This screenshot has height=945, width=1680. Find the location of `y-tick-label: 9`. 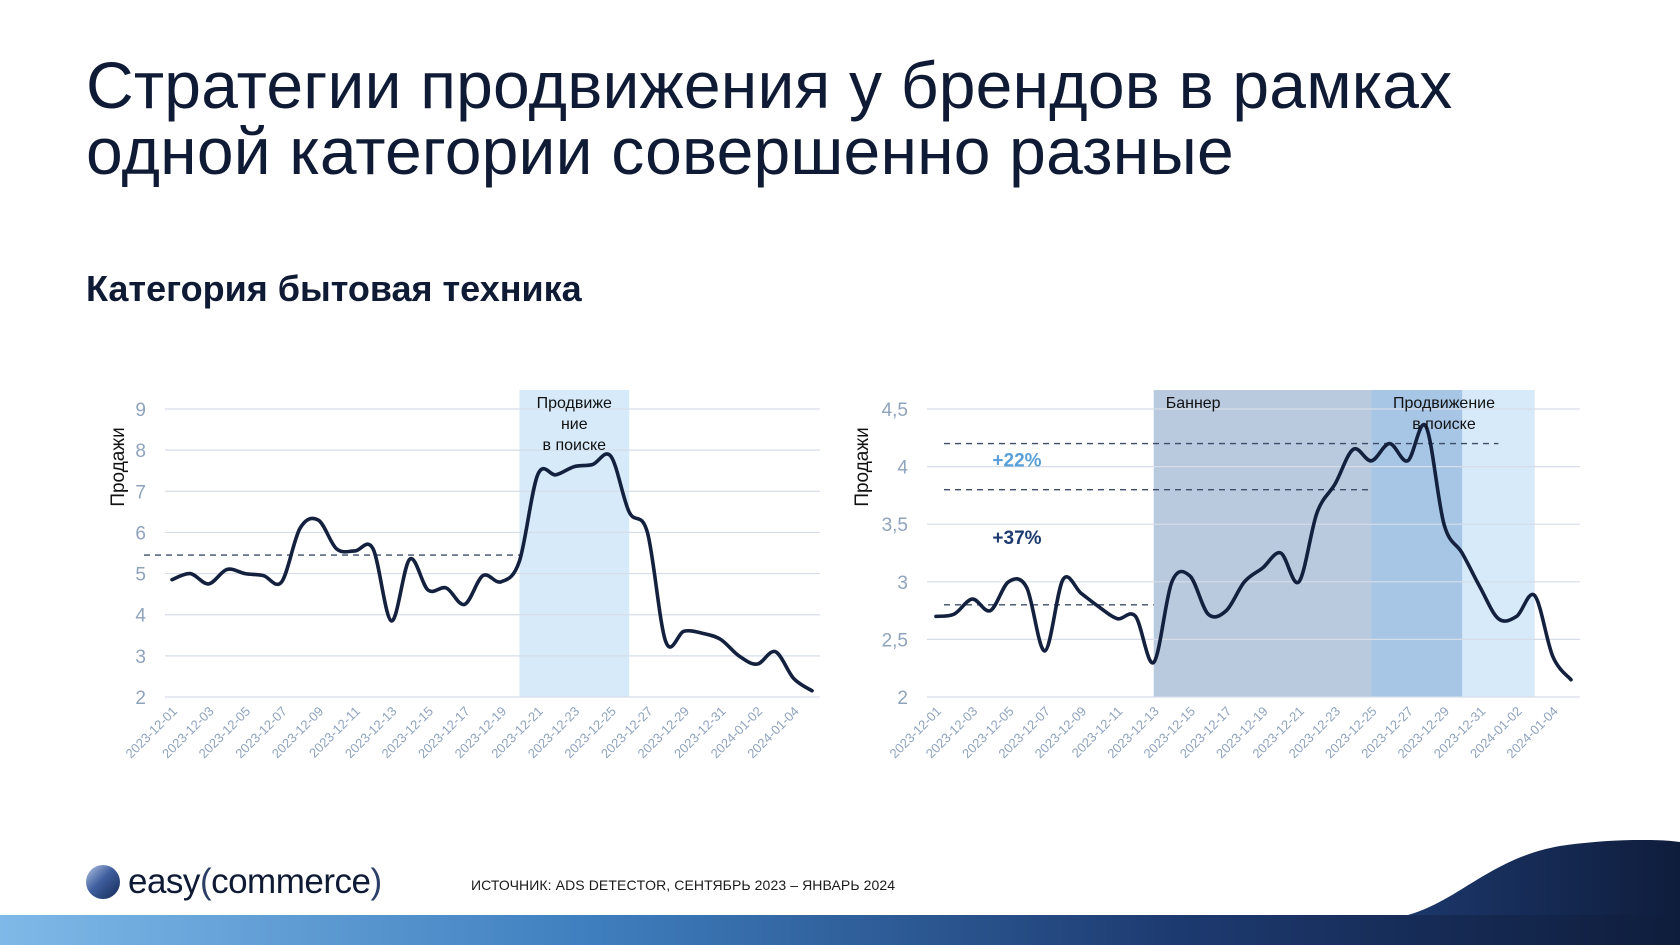

y-tick-label: 9 is located at coordinates (140, 410).